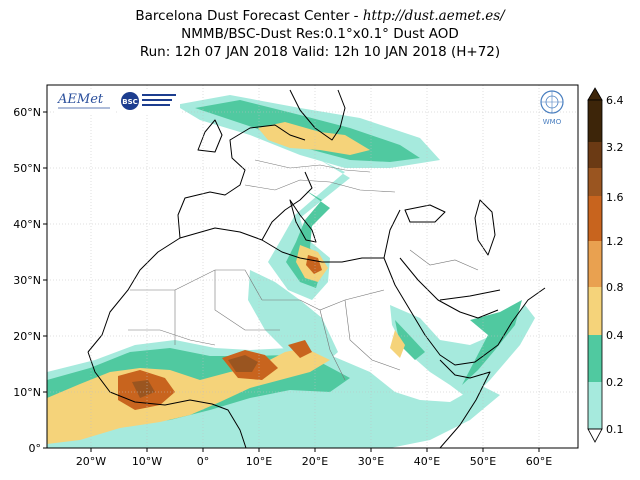 The image size is (640, 480). I want to click on lat-tick-label: 30°N, so click(27, 280).